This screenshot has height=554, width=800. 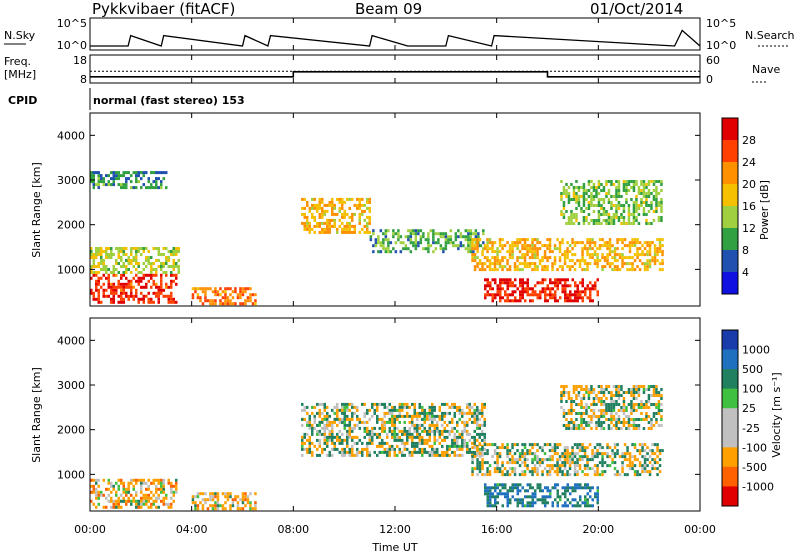 I want to click on velocity-colorbar-tick: 25, so click(x=749, y=408).